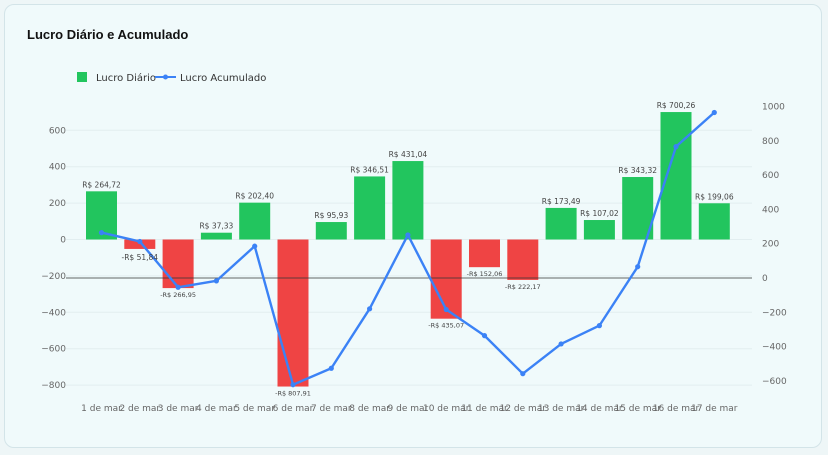  Describe the element at coordinates (82, 77) in the screenshot. I see `legend-swatch-bar` at that location.